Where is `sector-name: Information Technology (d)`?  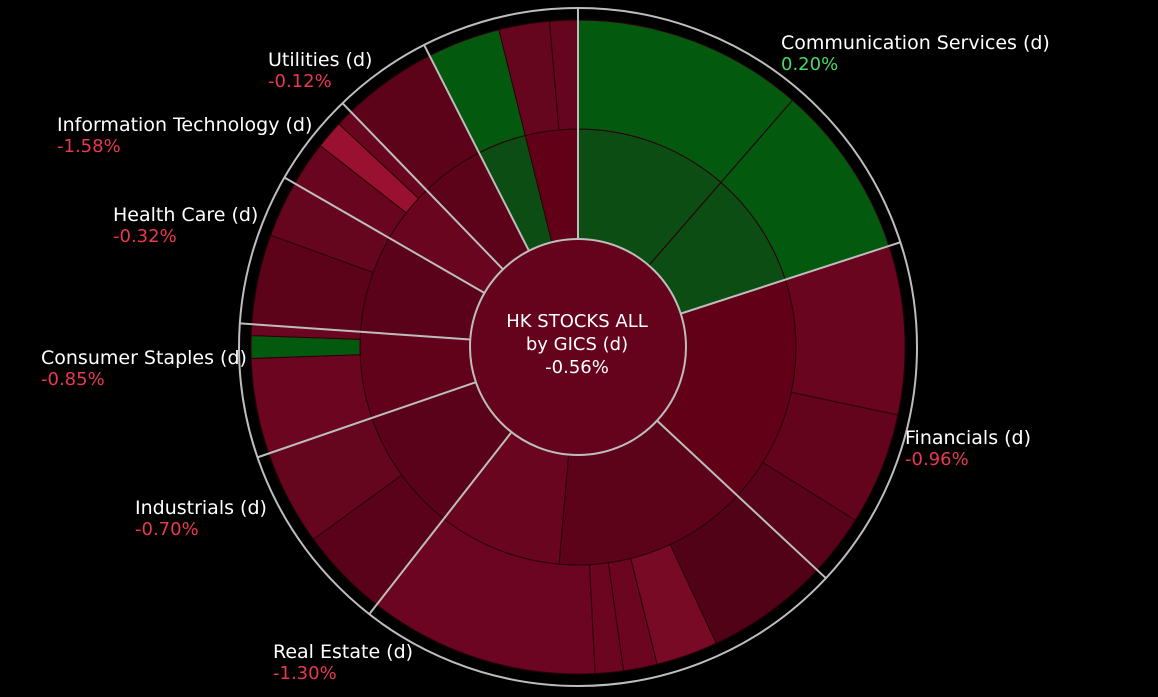
sector-name: Information Technology (d) is located at coordinates (185, 125).